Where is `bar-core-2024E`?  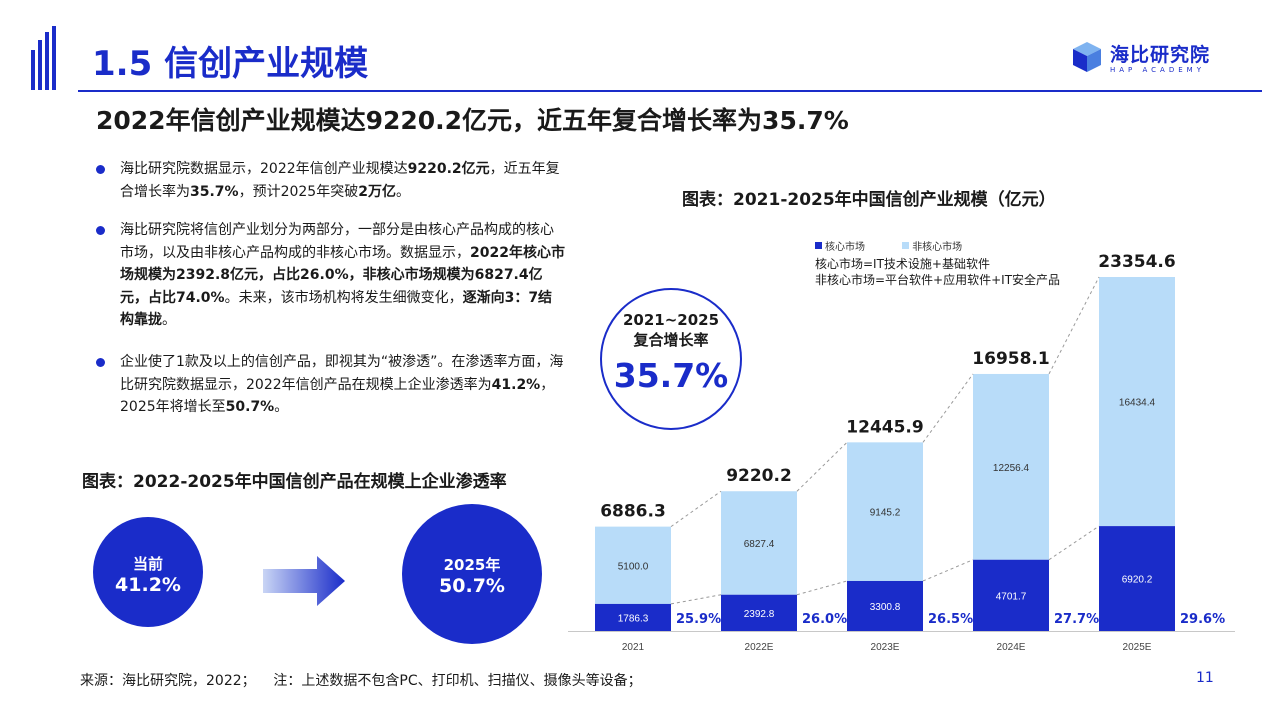
bar-core-2024E is located at coordinates (1011, 595).